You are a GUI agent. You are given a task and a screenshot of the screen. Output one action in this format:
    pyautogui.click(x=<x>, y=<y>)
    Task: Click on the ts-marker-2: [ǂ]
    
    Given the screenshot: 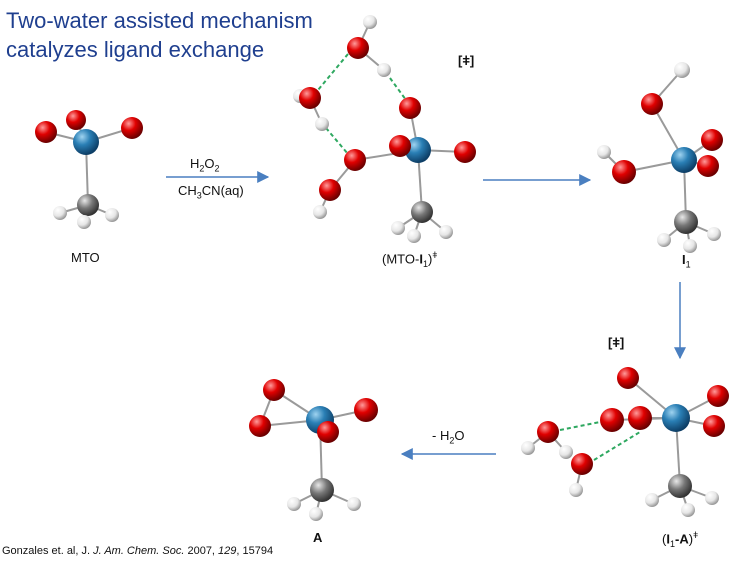 What is the action you would take?
    pyautogui.click(x=616, y=342)
    